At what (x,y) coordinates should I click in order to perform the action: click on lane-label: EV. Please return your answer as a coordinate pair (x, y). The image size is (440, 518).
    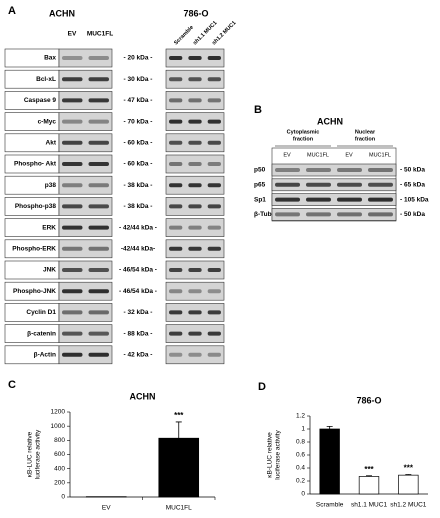
    Looking at the image, I should click on (349, 155).